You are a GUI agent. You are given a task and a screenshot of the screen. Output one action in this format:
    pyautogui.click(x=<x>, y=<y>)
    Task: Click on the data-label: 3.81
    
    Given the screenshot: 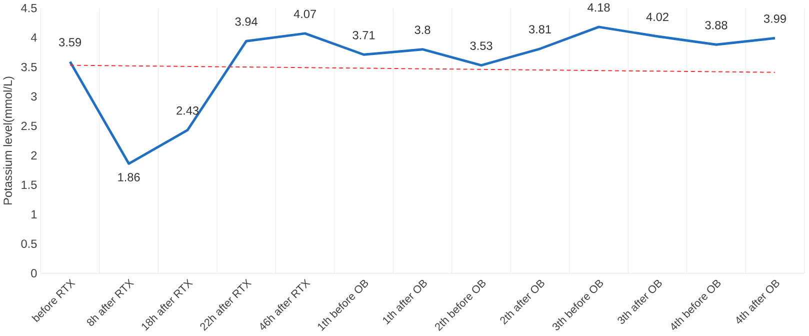 What is the action you would take?
    pyautogui.click(x=539, y=29)
    